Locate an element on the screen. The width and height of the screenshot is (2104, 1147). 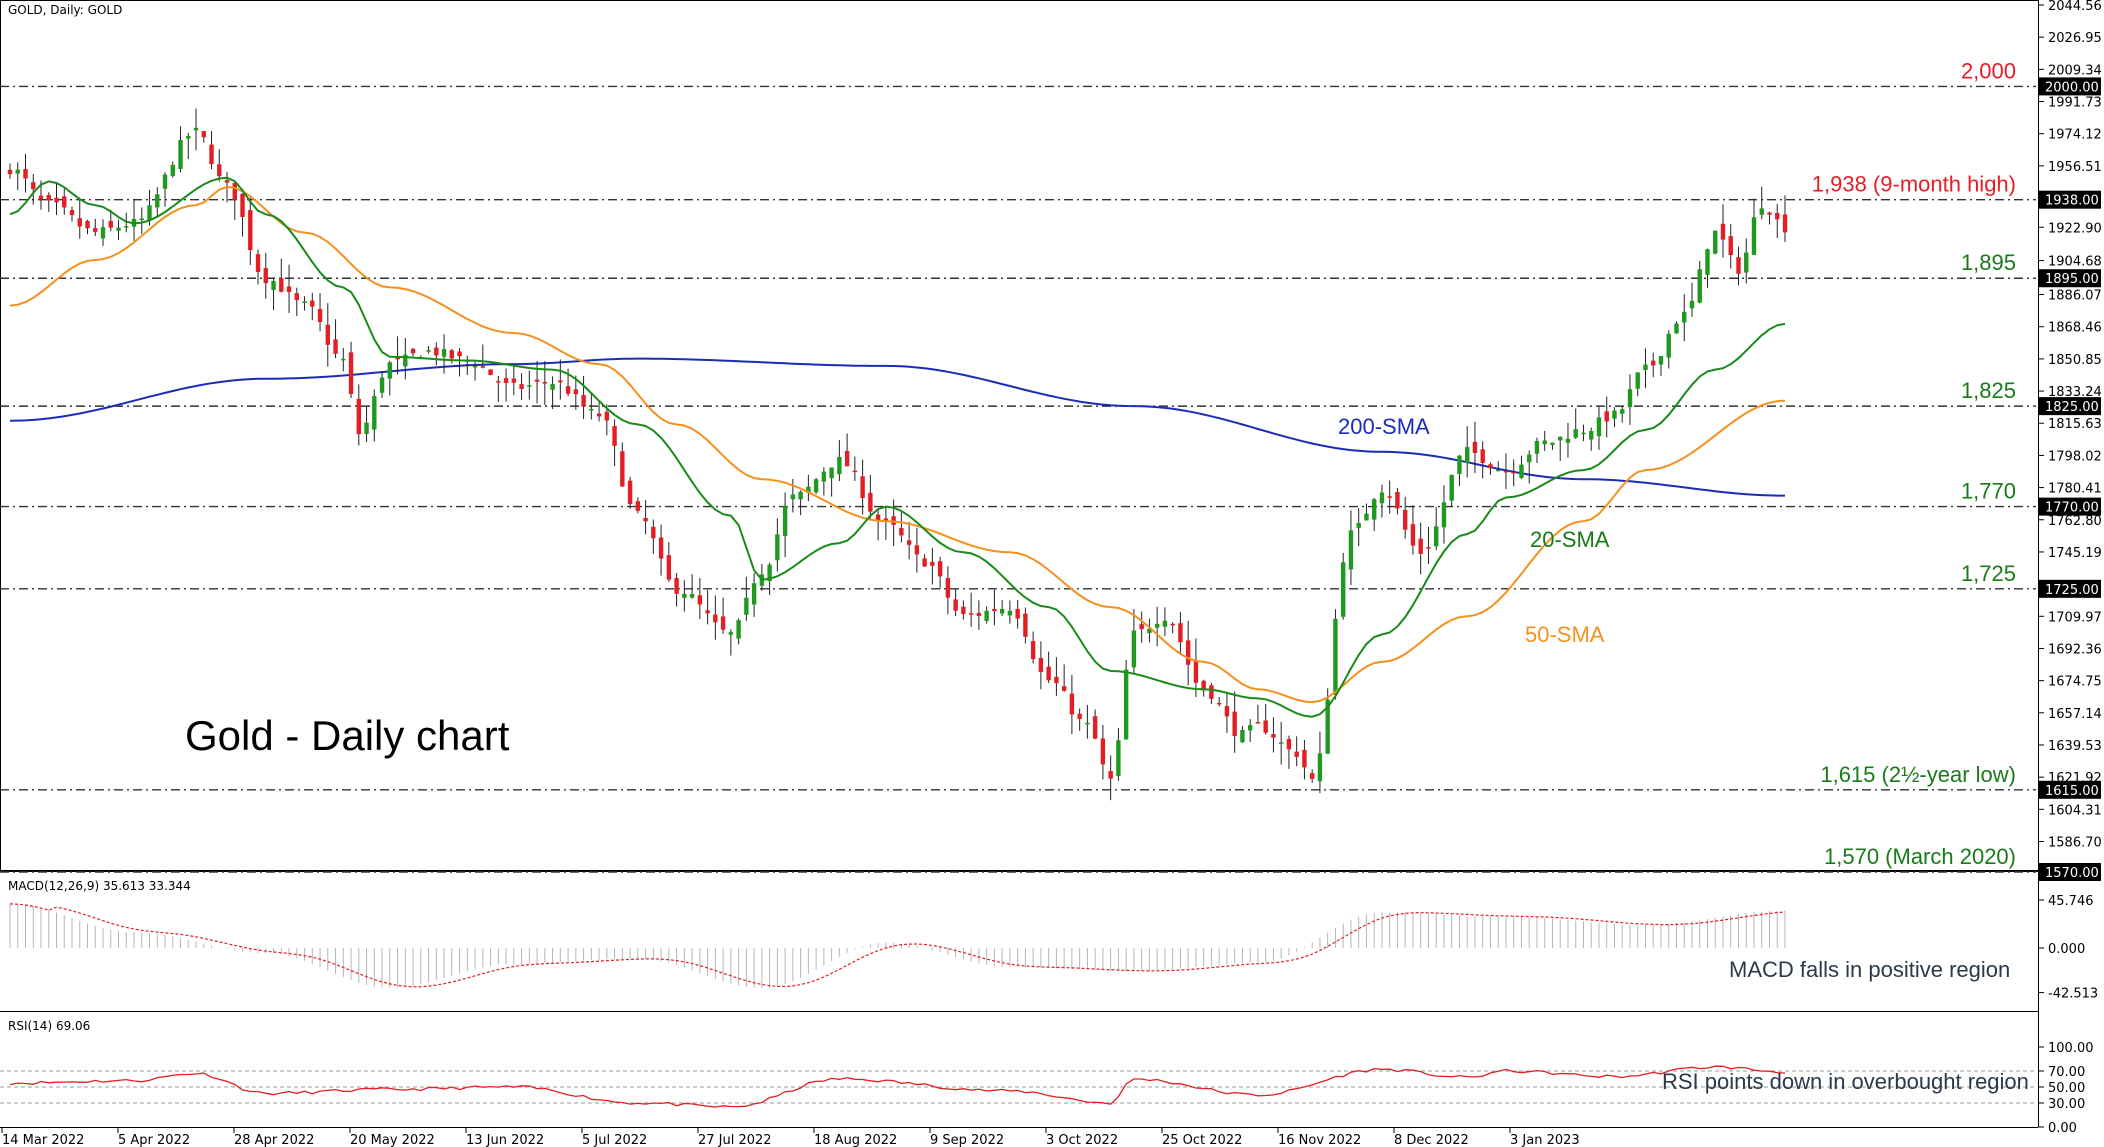
symbol-label: GOLD, Daily: GOLD is located at coordinates (65, 10).